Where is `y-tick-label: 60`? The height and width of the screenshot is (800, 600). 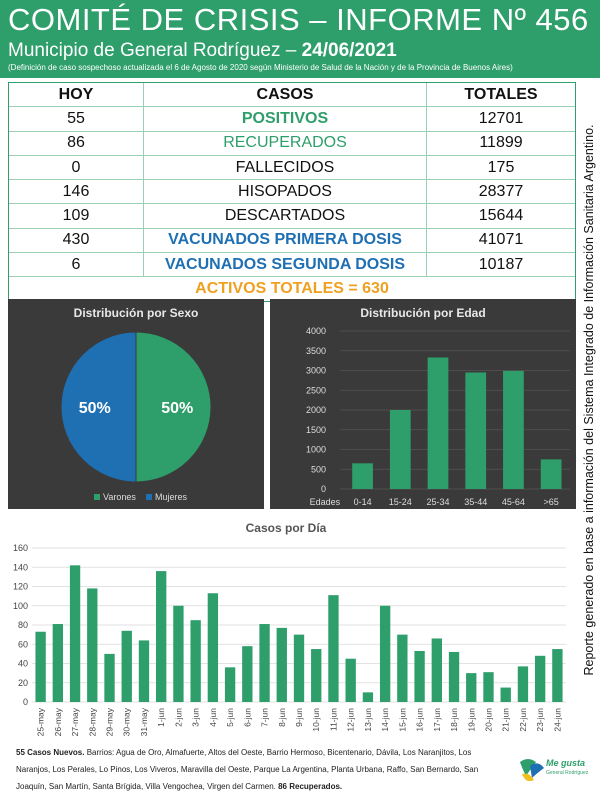 y-tick-label: 60 is located at coordinates (23, 644).